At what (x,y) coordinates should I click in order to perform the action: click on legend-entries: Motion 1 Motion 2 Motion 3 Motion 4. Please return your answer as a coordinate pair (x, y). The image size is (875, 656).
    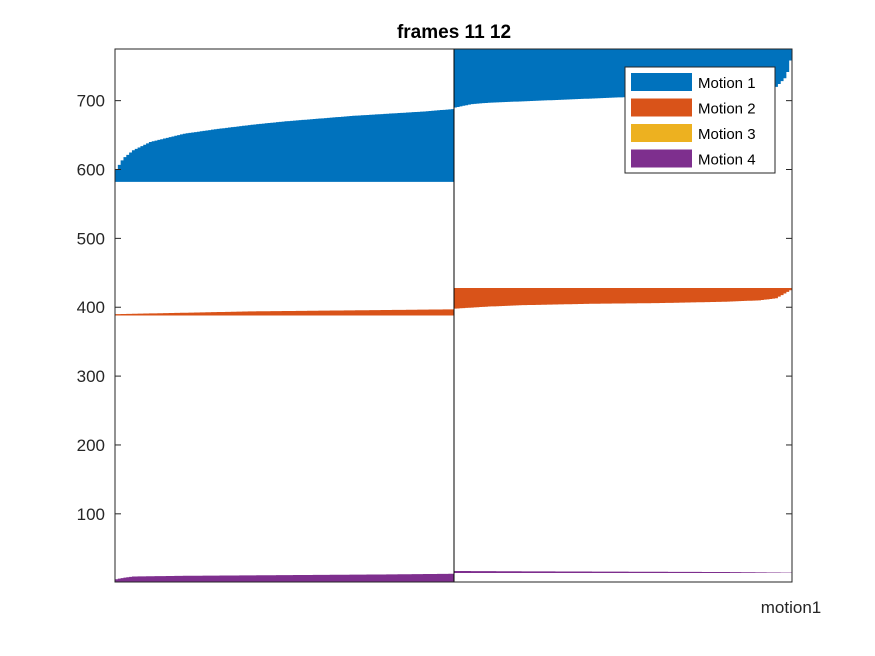
    Looking at the image, I should click on (693, 121).